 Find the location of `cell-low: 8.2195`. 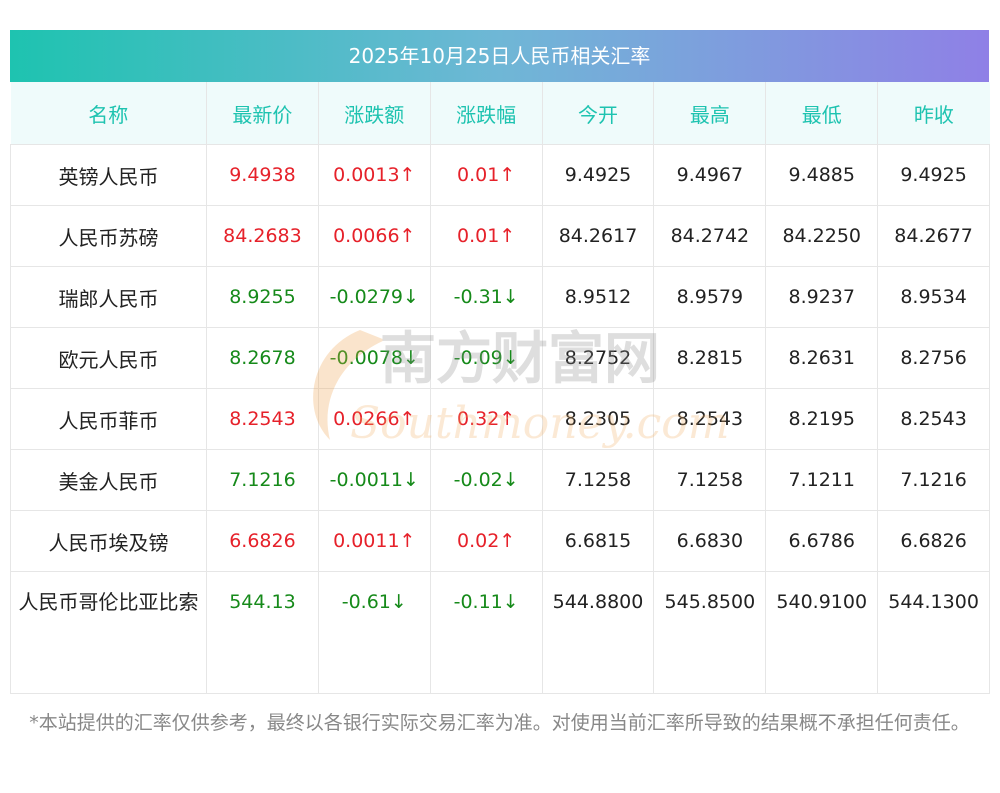

cell-low: 8.2195 is located at coordinates (822, 419).